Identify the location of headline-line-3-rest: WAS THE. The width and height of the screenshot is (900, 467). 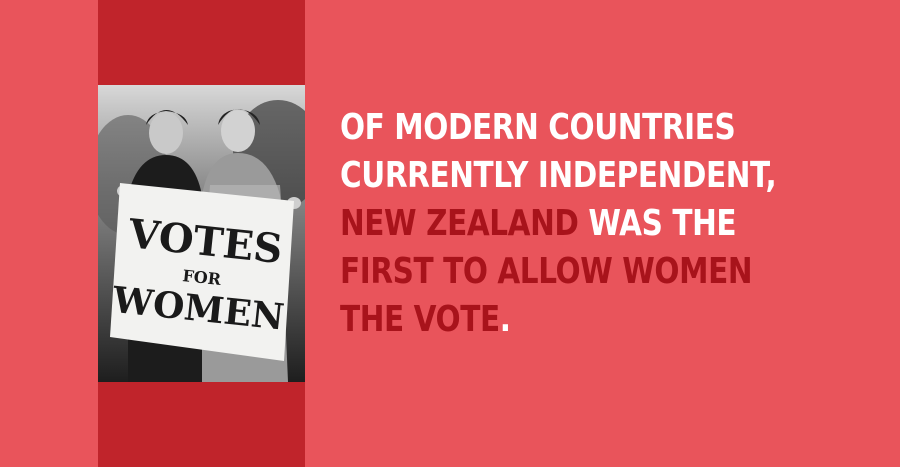
(657, 223).